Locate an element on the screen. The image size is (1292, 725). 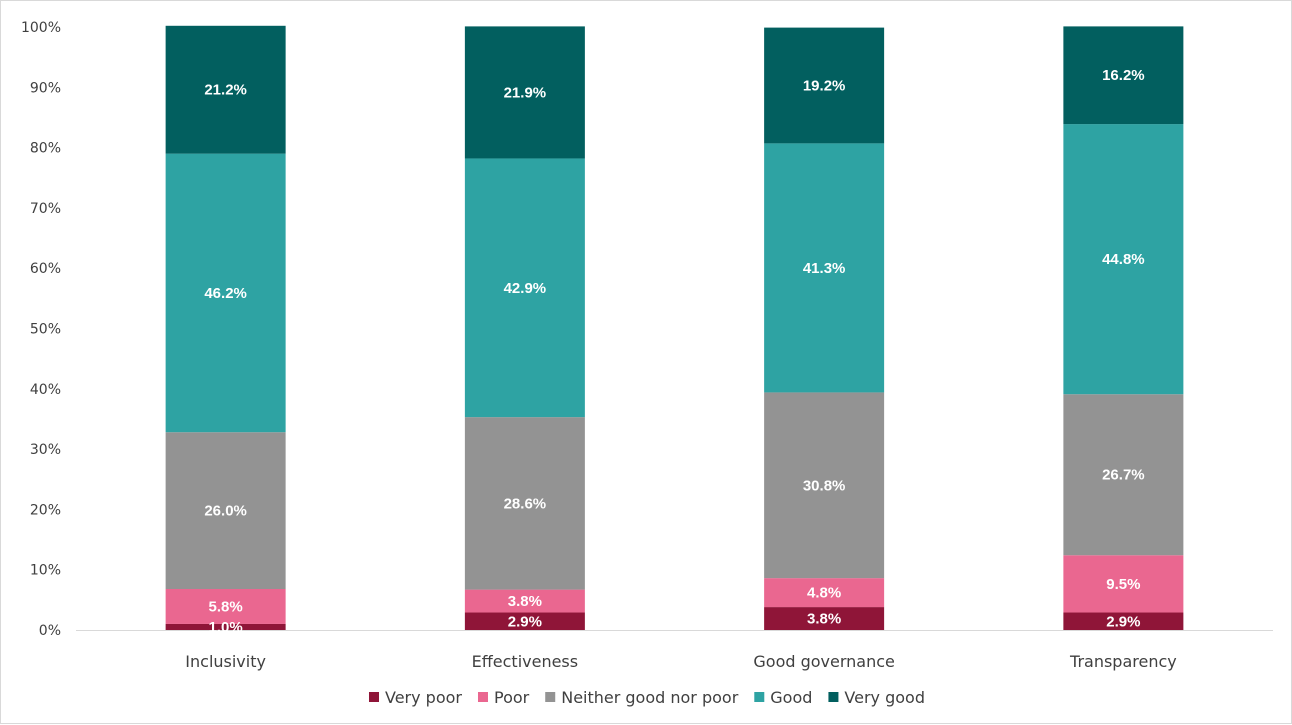
y-tick-label: 10% is located at coordinates (45, 571).